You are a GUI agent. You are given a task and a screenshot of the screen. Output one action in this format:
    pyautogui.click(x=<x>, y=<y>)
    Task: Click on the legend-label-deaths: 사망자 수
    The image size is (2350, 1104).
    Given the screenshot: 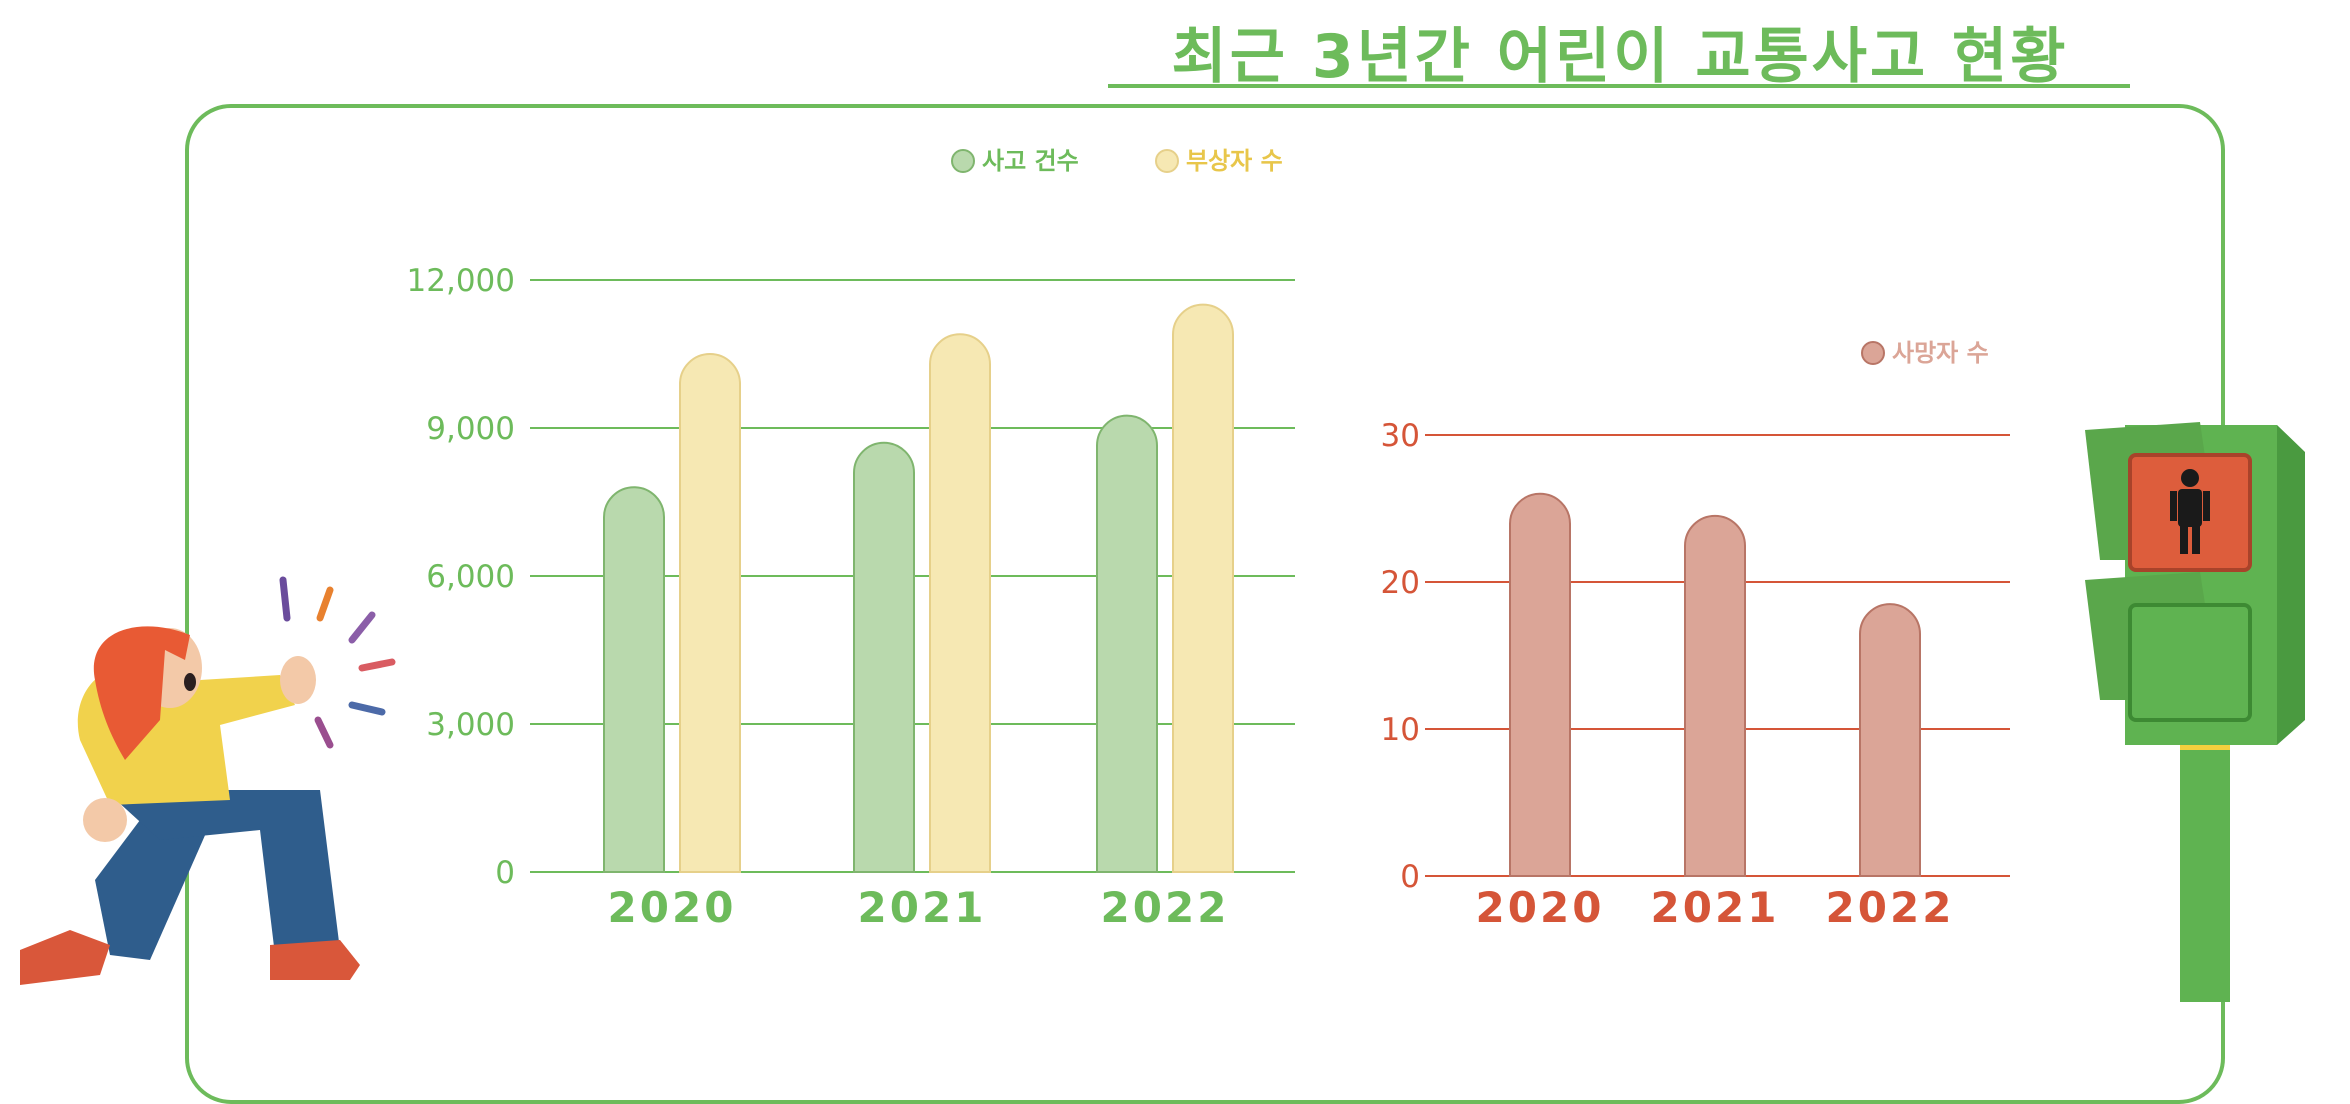 What is the action you would take?
    pyautogui.click(x=1940, y=353)
    